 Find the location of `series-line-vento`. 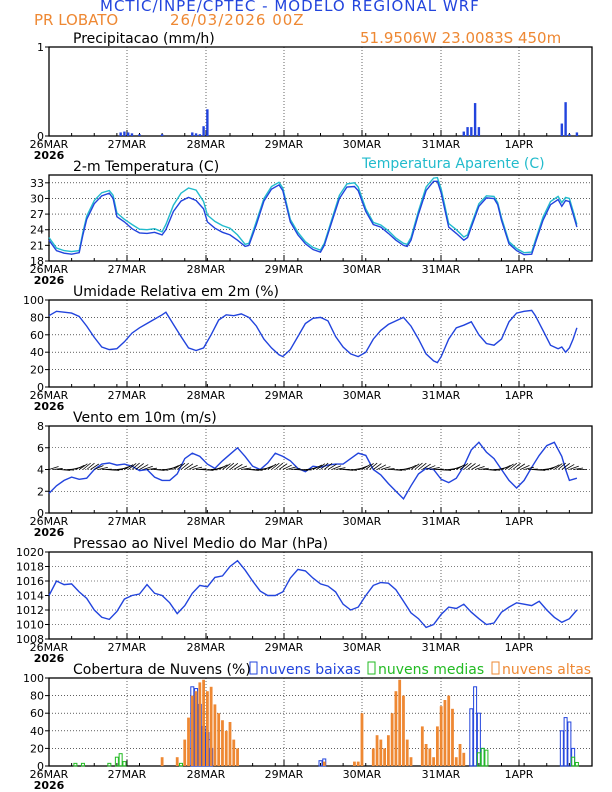

series-line-vento is located at coordinates (313, 471).